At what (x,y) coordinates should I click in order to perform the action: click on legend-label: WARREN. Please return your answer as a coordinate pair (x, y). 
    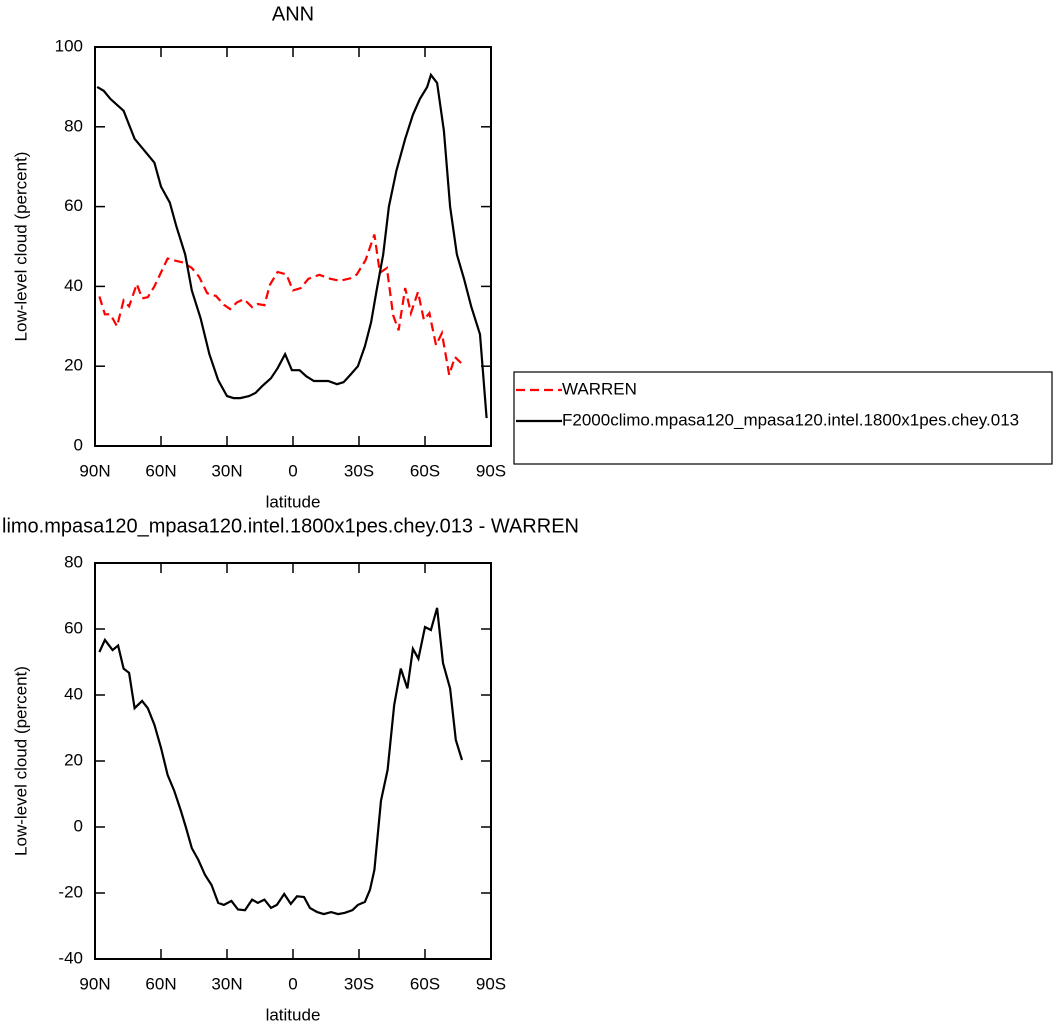
    Looking at the image, I should click on (599, 388).